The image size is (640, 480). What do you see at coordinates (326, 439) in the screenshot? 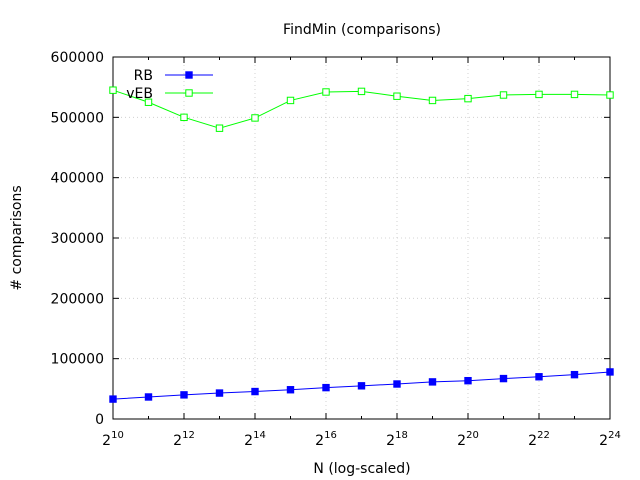
I see `x-tick-label: 216` at bounding box center [326, 439].